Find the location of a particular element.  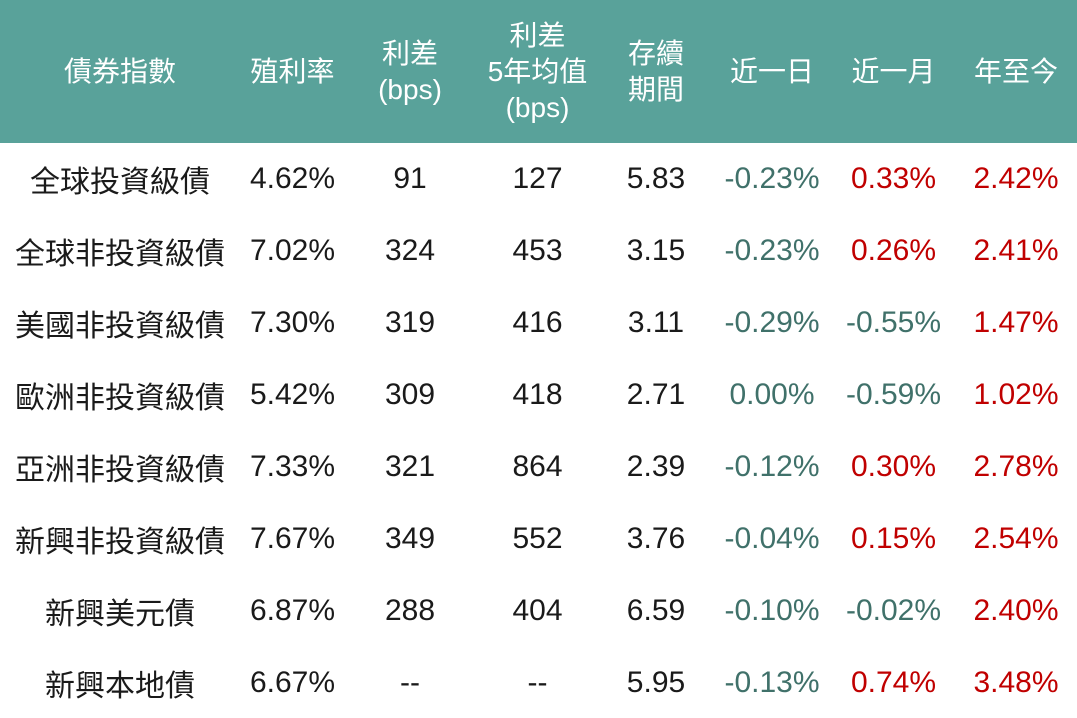

cell-ytd-return: 2.40% is located at coordinates (1016, 611).